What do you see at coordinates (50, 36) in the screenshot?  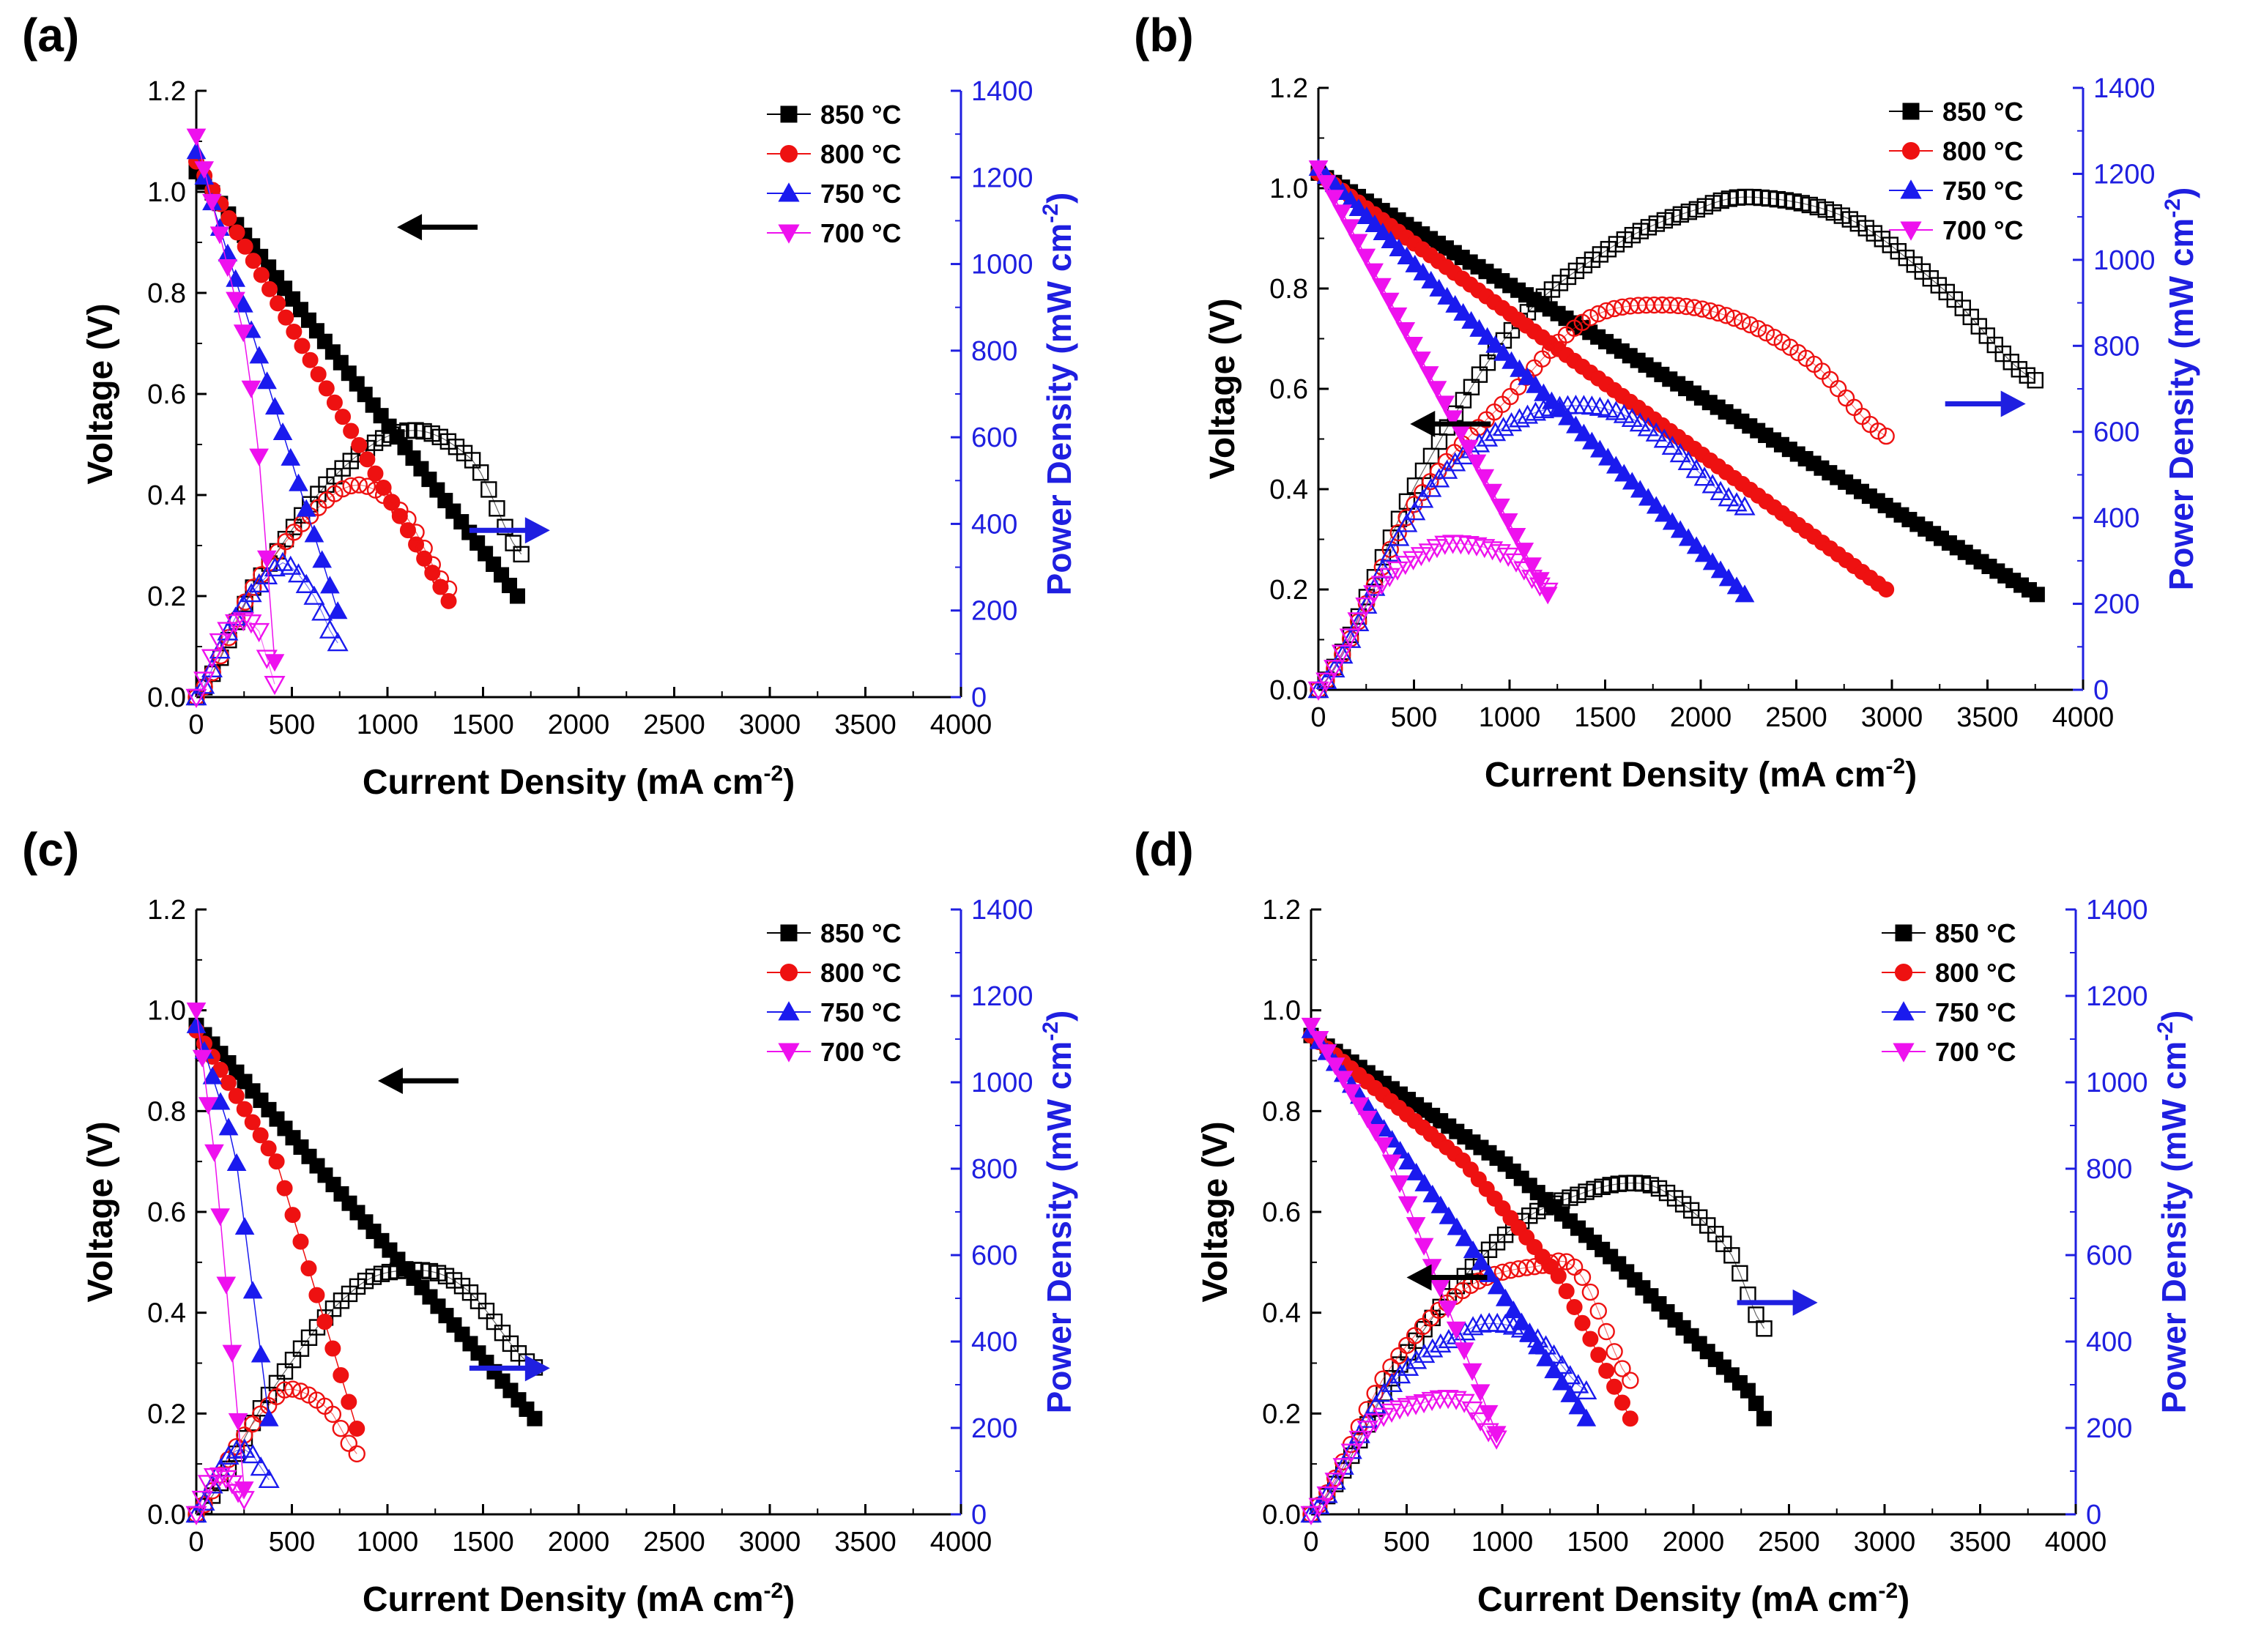 I see `panel-label: (a)` at bounding box center [50, 36].